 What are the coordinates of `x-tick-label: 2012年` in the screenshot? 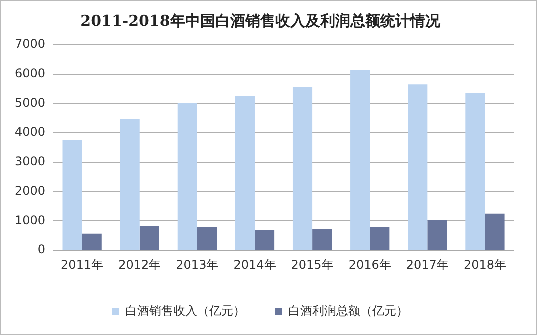 It's located at (140, 265).